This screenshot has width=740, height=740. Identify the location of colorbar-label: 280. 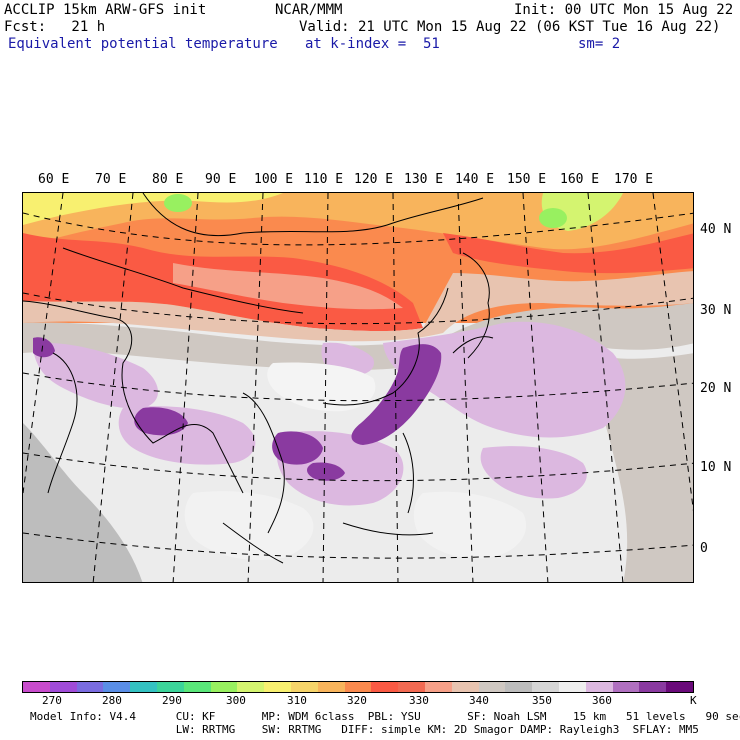
(112, 700).